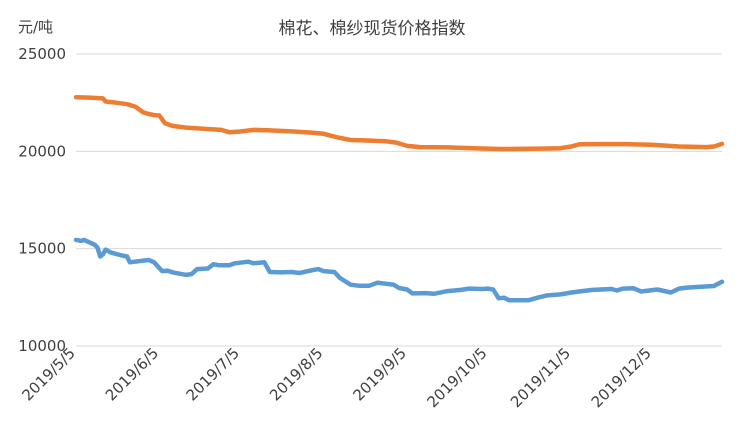  I want to click on y-axis-ticks: 10000 15000 20000 25000, so click(42, 200).